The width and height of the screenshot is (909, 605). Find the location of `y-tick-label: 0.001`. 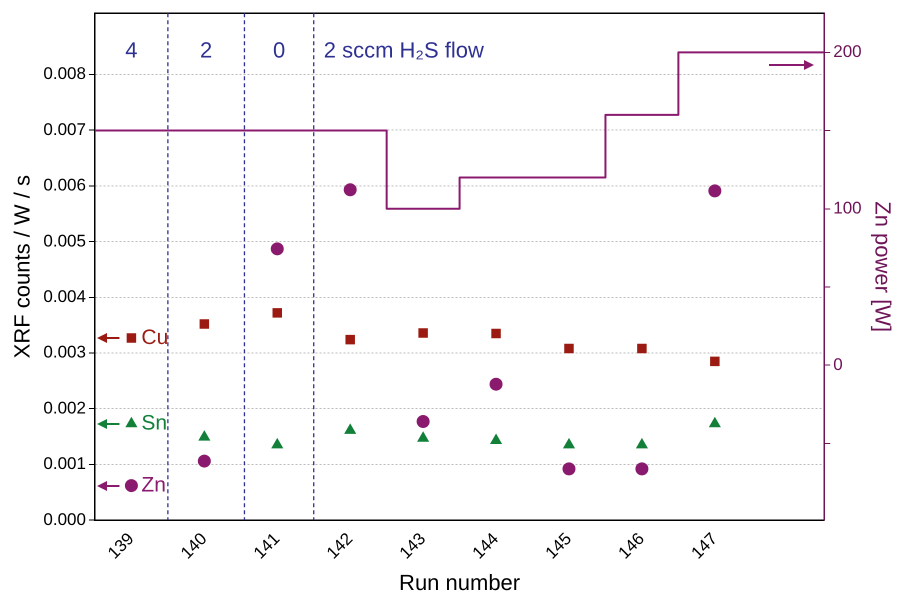

y-tick-label: 0.001 is located at coordinates (64, 464).